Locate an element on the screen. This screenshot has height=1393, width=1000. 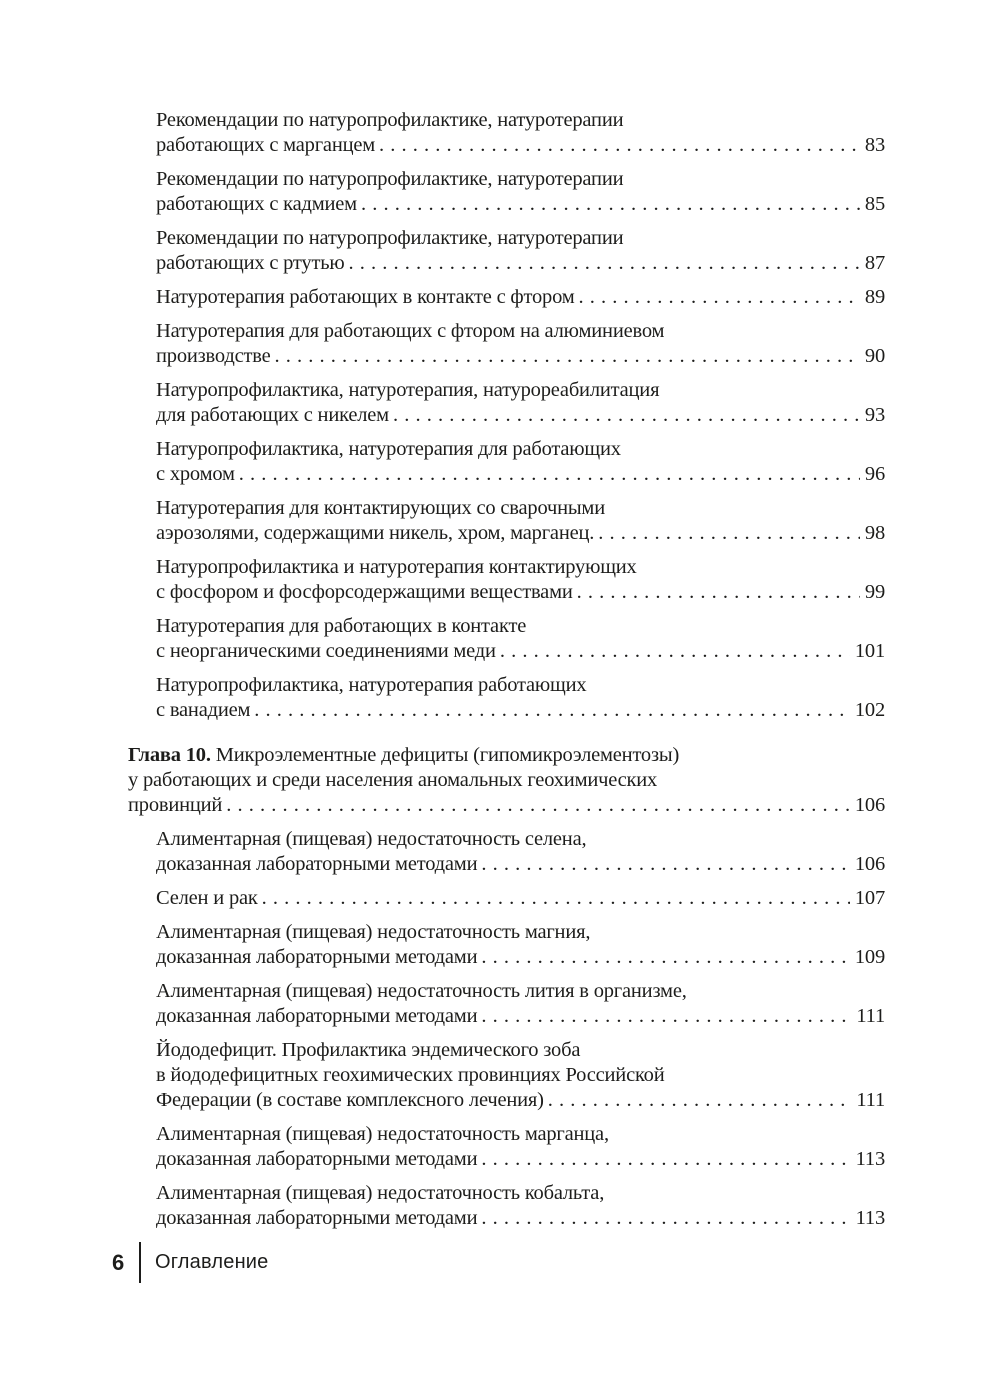
toc-entry-text: Натуротерапия для работающих в контакте is located at coordinates (341, 626).